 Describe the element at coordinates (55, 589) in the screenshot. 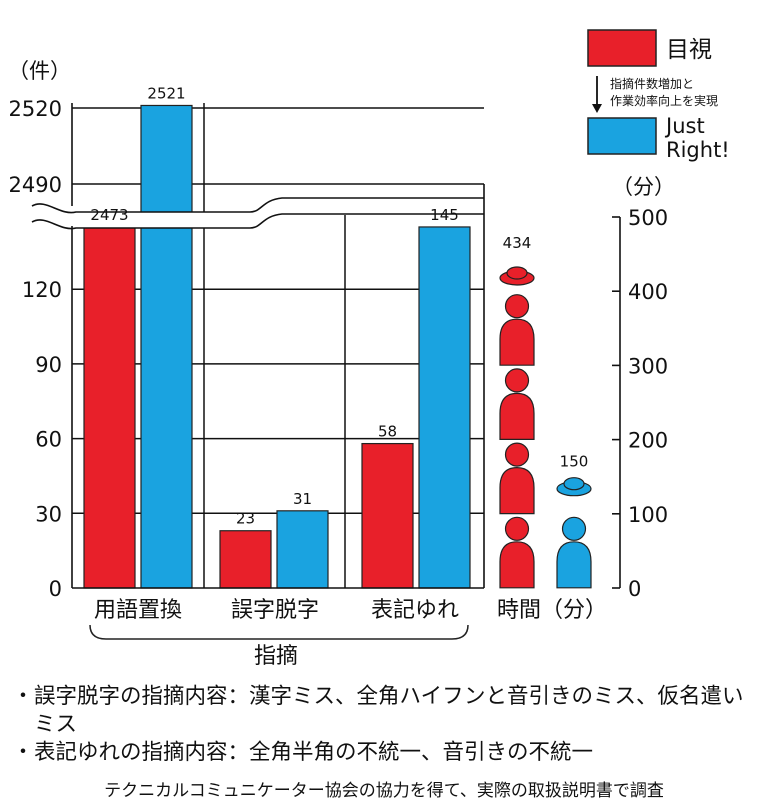

I see `left-tick-label: 0` at that location.